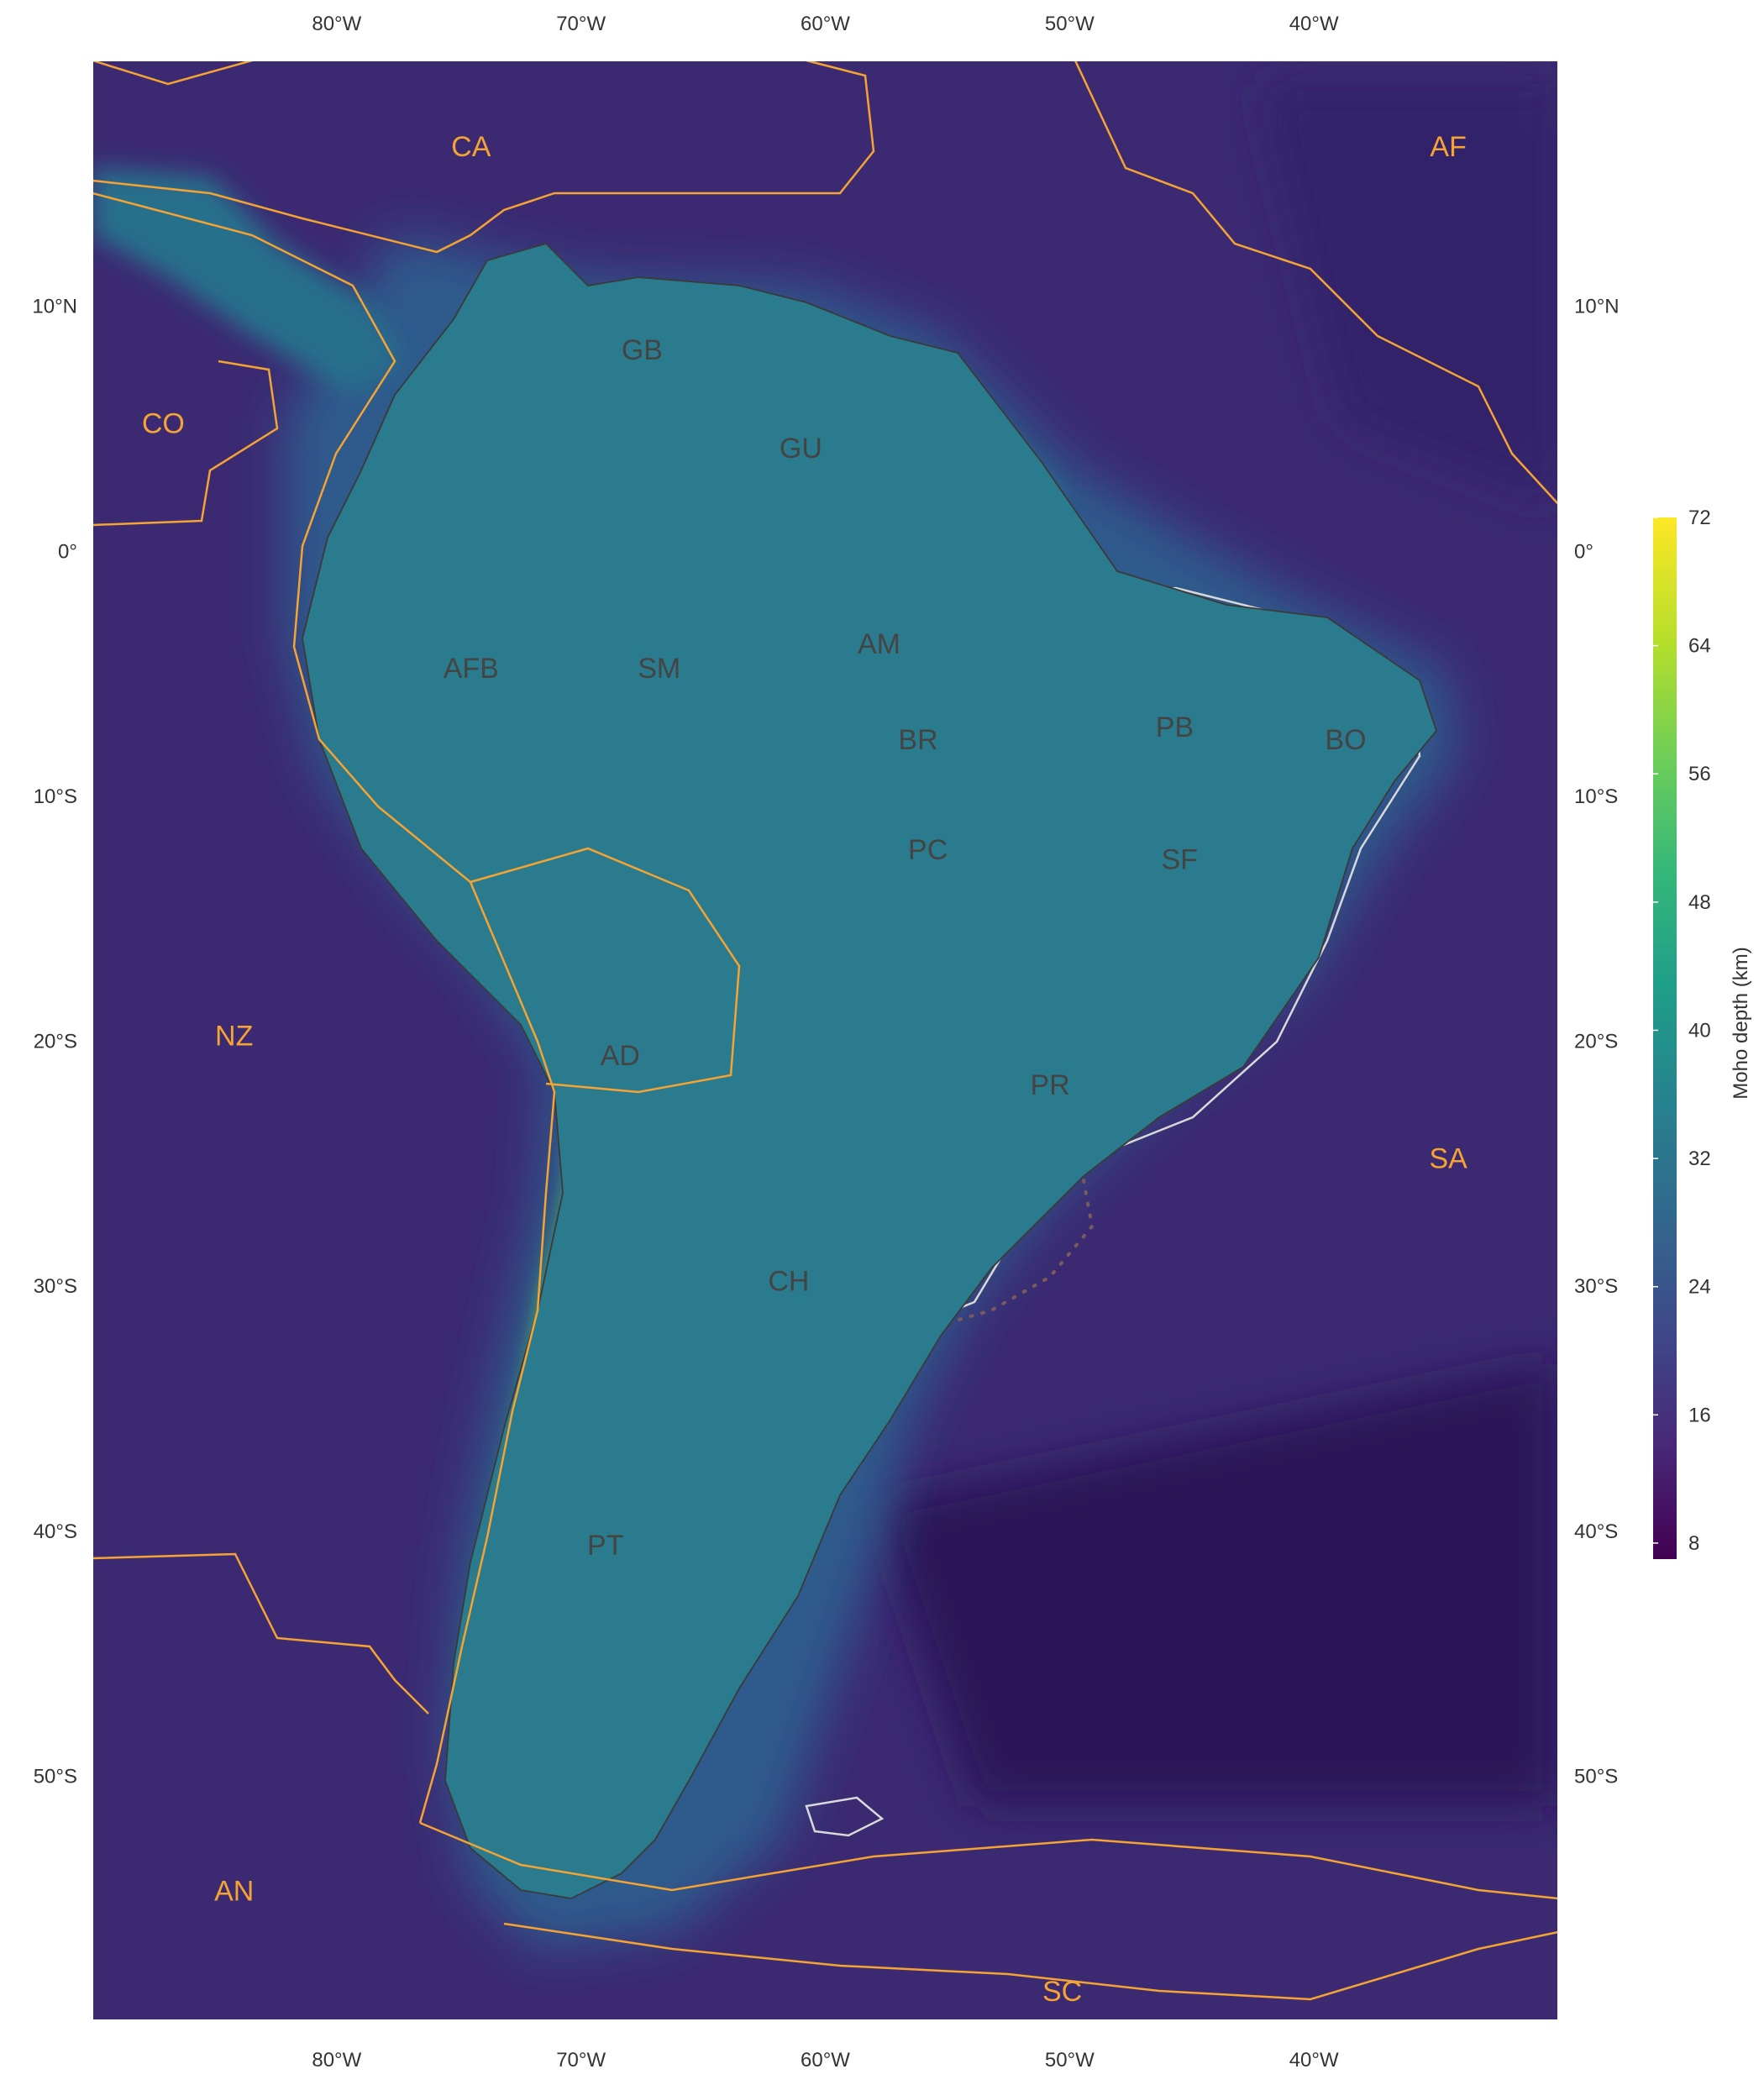 This screenshot has width=1764, height=2090. What do you see at coordinates (1699, 1287) in the screenshot?
I see `colorbar-tick-label: 24` at bounding box center [1699, 1287].